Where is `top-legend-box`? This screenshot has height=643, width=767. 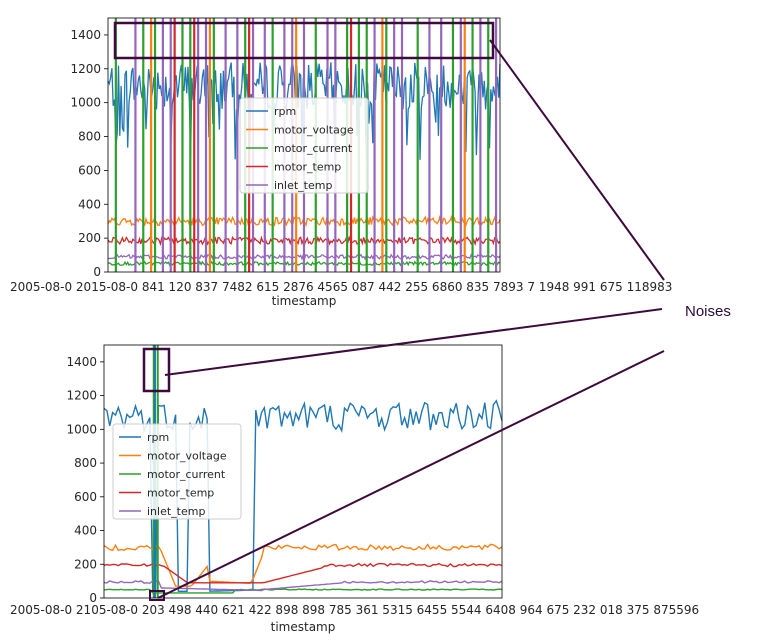
top-legend-box is located at coordinates (304, 145).